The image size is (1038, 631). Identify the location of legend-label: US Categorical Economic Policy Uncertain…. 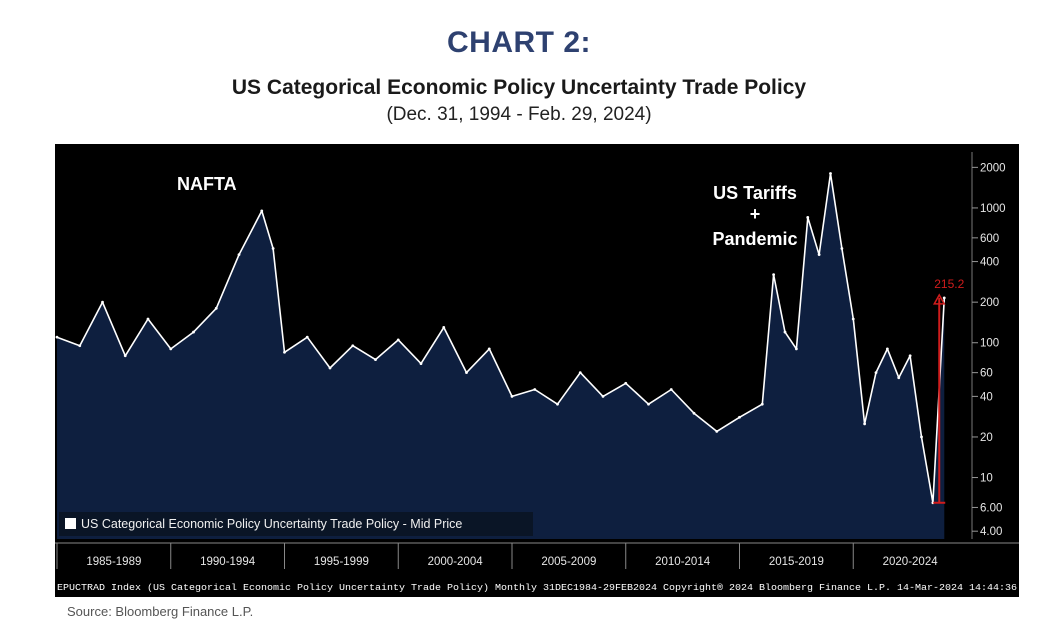
(271, 524).